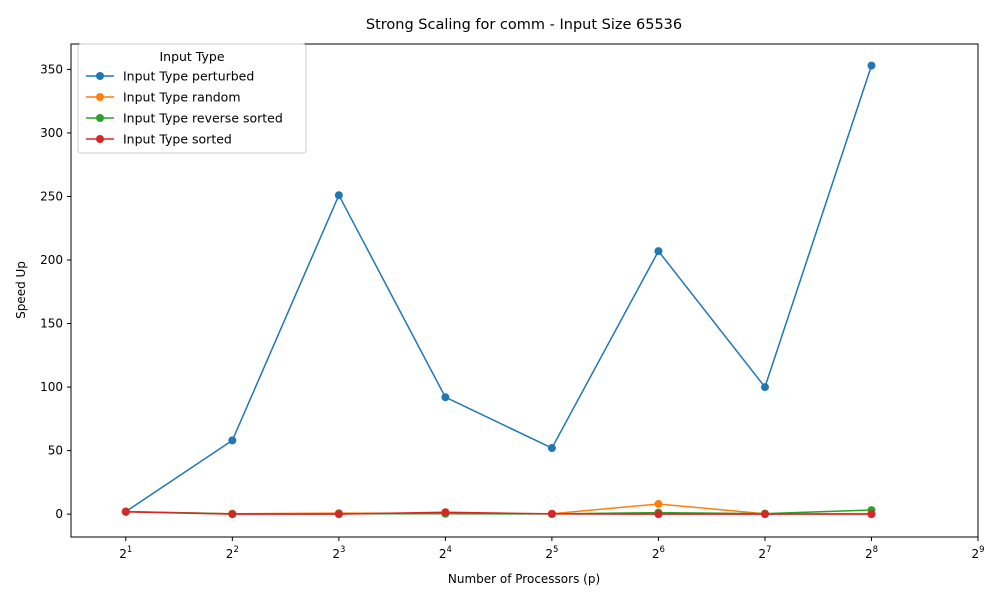  Describe the element at coordinates (551, 553) in the screenshot. I see `x-tick-label: 25` at that location.